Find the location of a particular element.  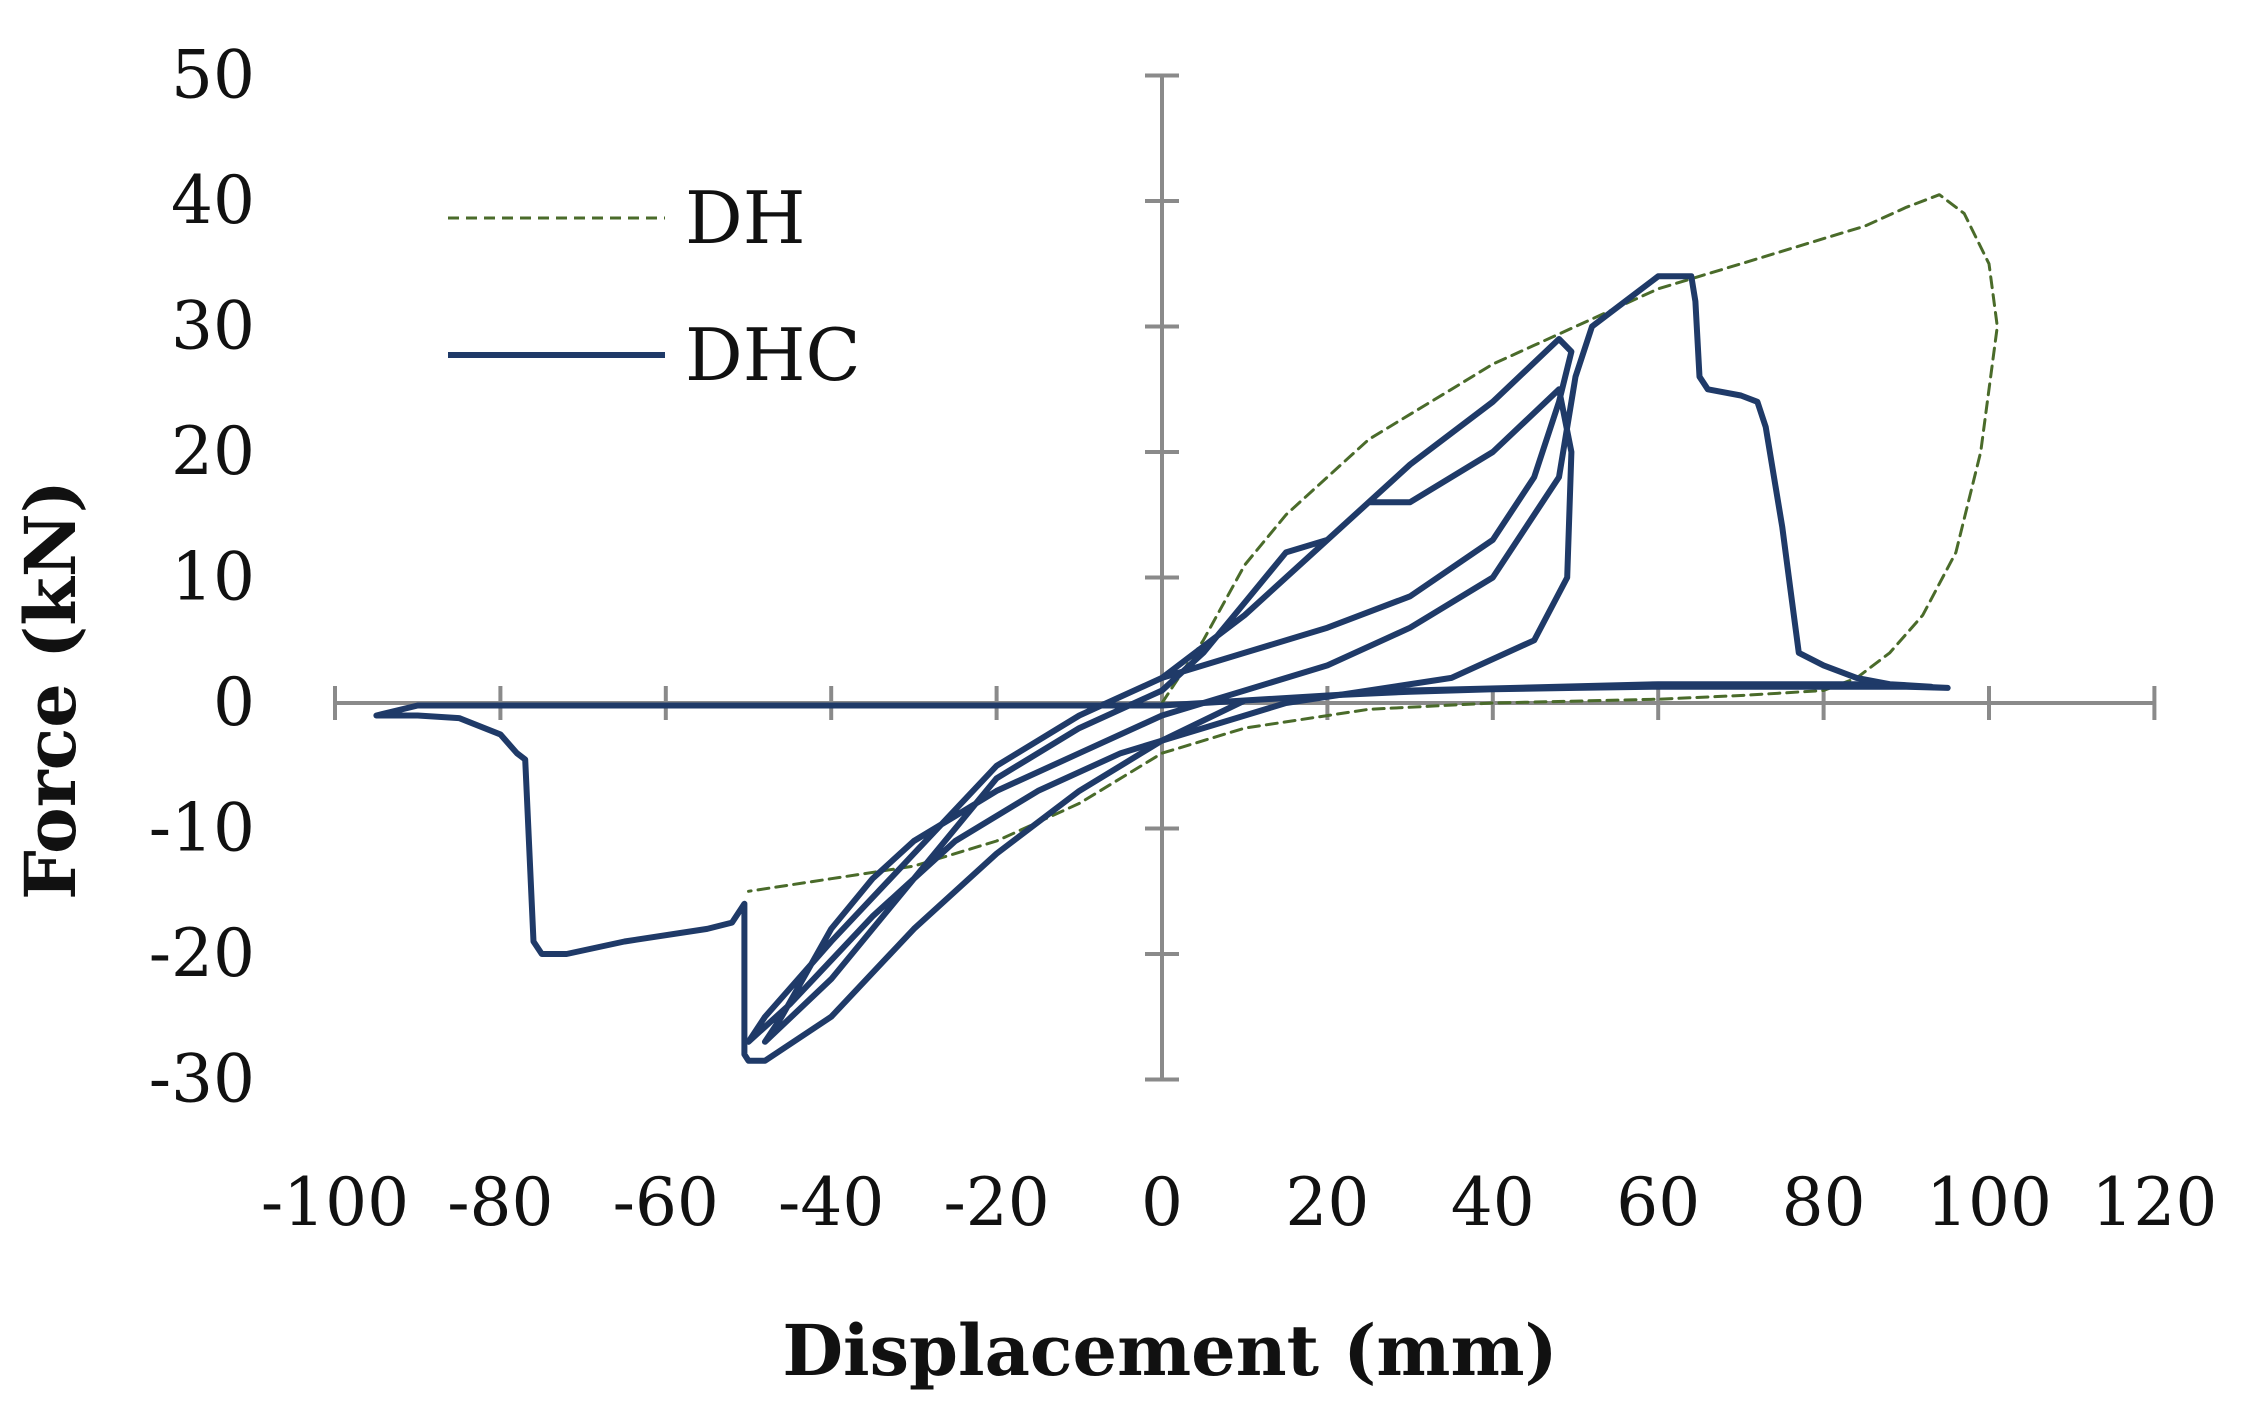

x-tick-label: 0 is located at coordinates (1162, 1202).